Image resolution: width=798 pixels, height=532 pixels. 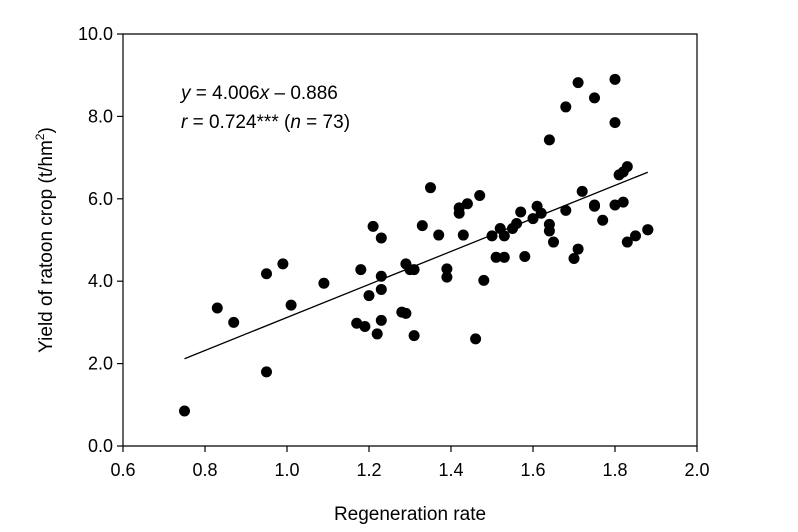 I want to click on y-axis-label-superscript: 2, so click(x=40, y=136).